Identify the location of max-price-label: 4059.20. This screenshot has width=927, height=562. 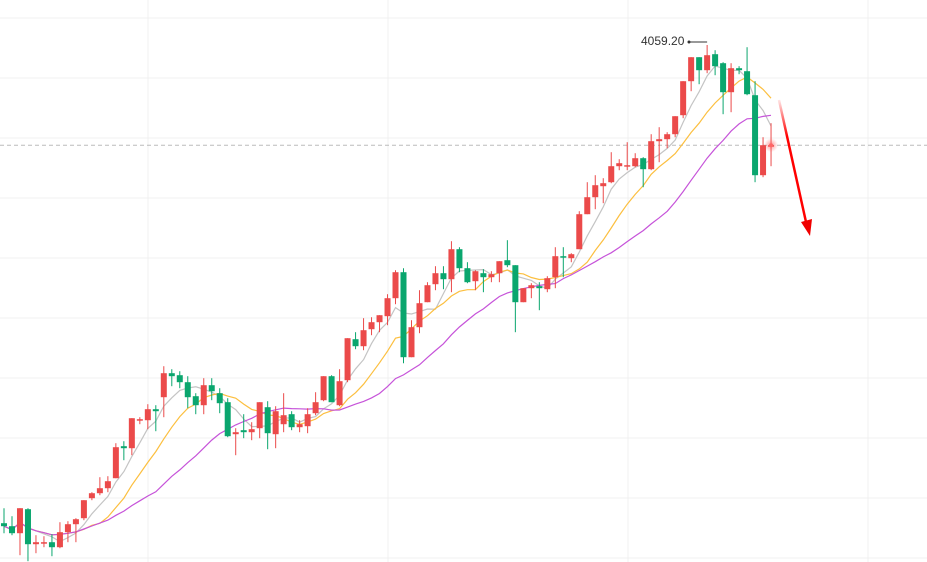
(663, 41).